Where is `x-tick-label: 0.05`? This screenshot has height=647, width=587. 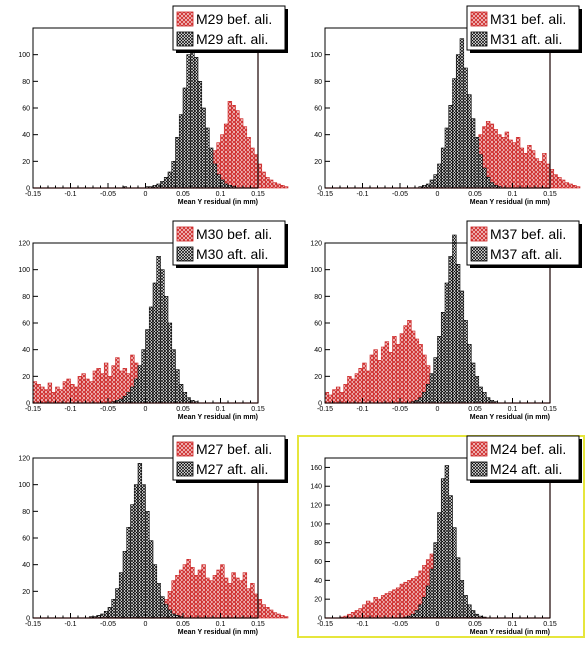 x-tick-label: 0.05 is located at coordinates (475, 624).